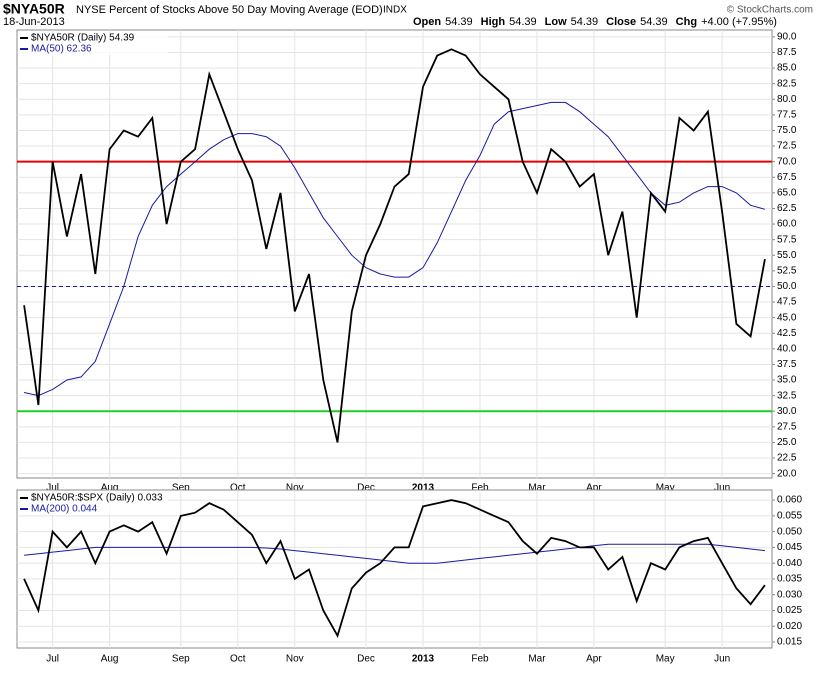 Image resolution: width=820 pixels, height=673 pixels. I want to click on quote-label: Low, so click(556, 22).